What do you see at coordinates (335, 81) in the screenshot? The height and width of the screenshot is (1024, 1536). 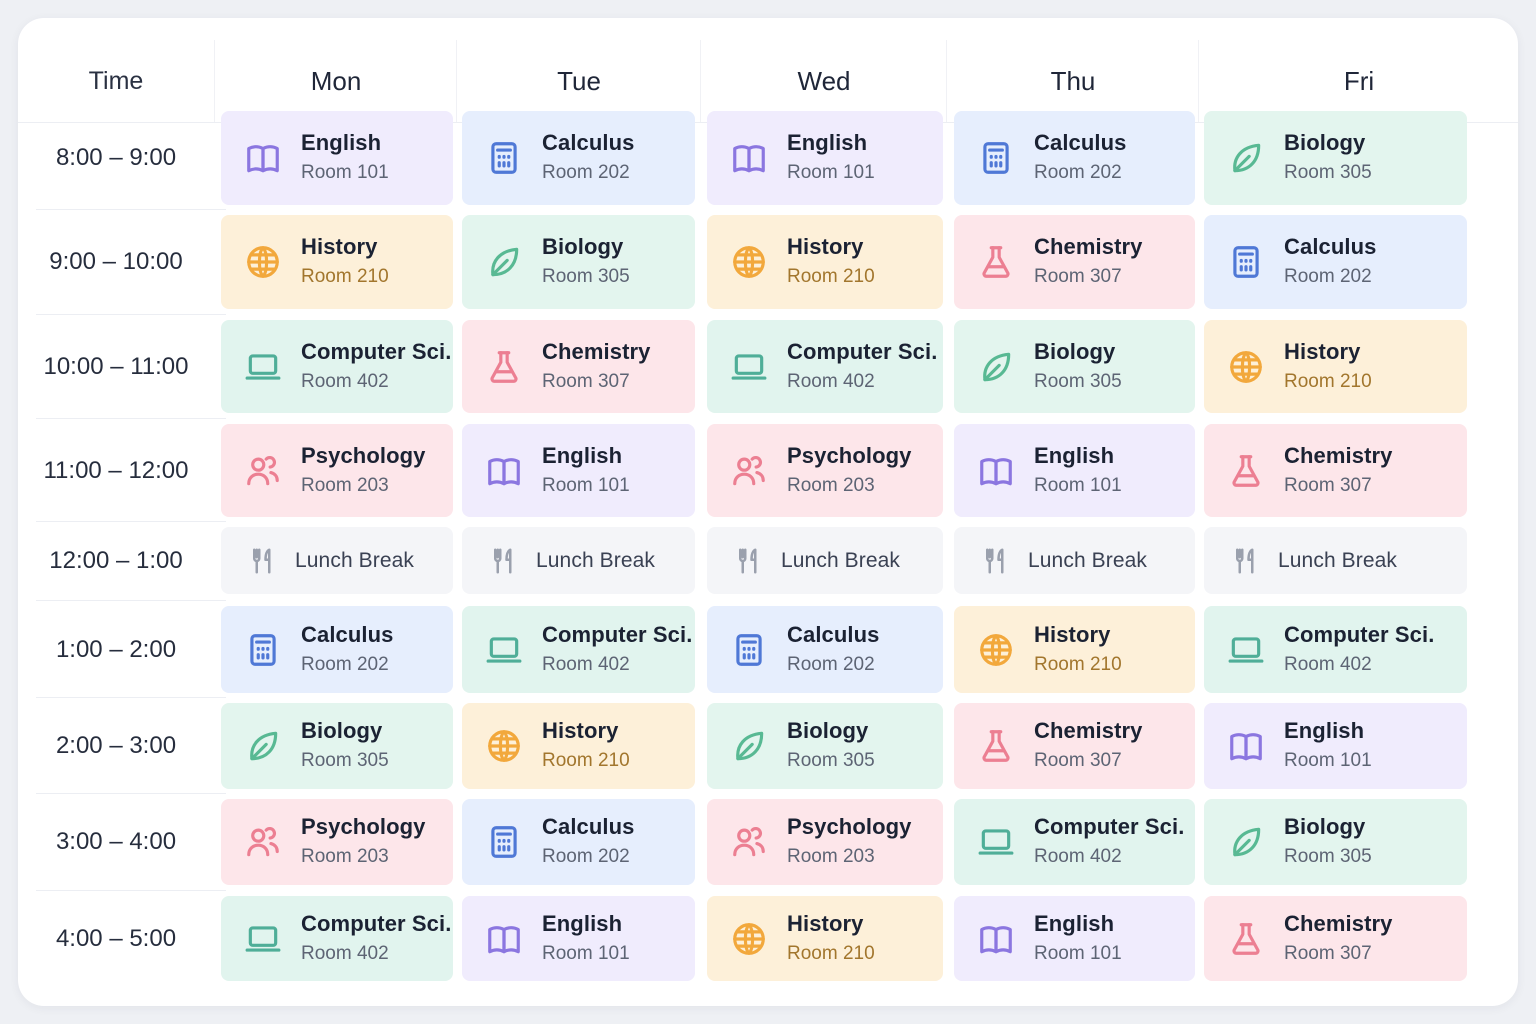 I see `day-header-mon: Mon` at bounding box center [335, 81].